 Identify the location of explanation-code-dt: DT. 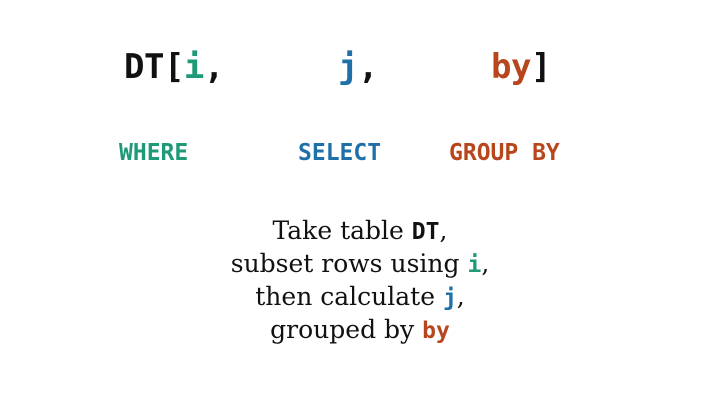
(425, 232).